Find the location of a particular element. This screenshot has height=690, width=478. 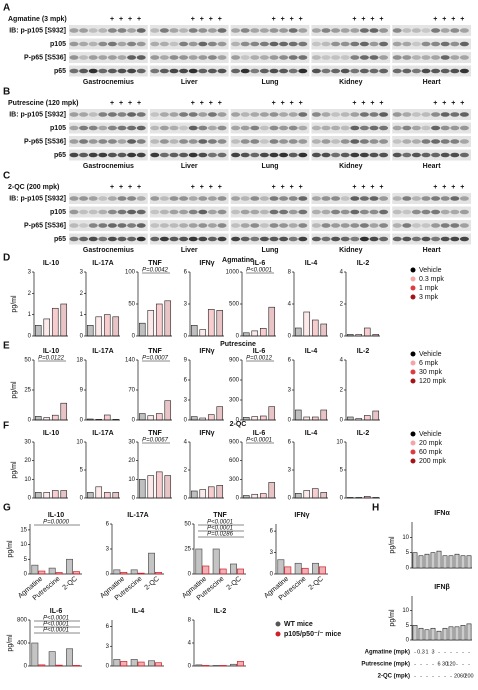

row-label: P-p65 [S536] is located at coordinates (45, 225).